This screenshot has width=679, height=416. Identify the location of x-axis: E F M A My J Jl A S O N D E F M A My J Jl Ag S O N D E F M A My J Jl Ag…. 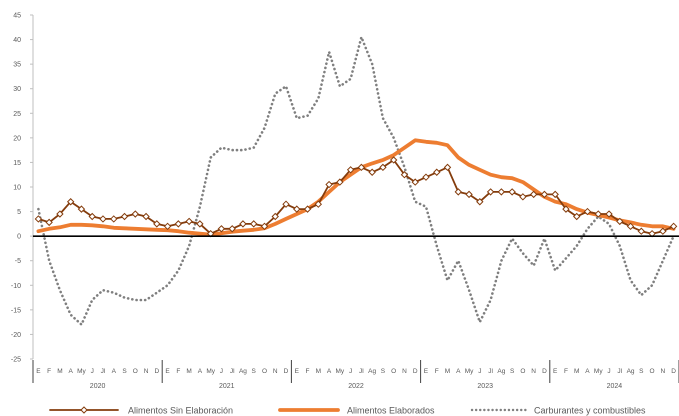
(355, 375).